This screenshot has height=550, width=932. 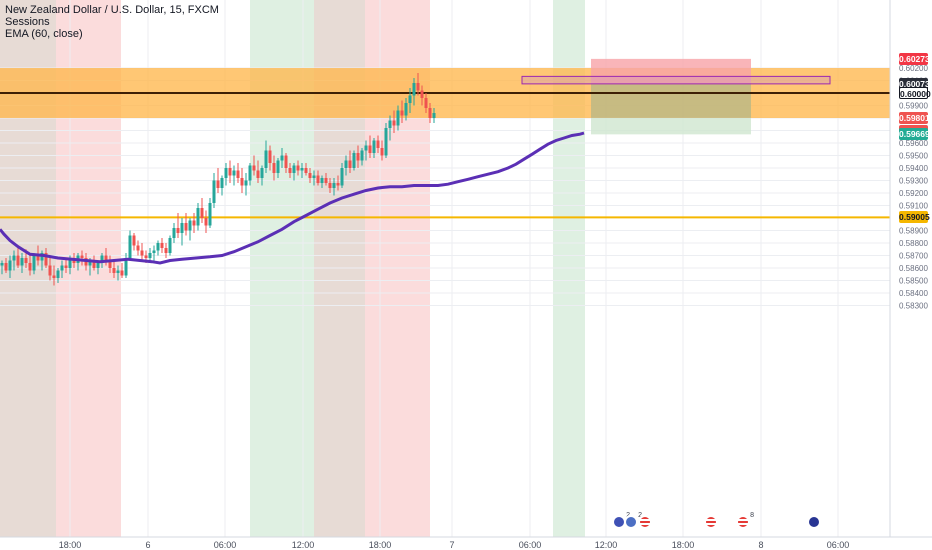 What do you see at coordinates (914, 117) in the screenshot?
I see `current-price-tag: 0.59801` at bounding box center [914, 117].